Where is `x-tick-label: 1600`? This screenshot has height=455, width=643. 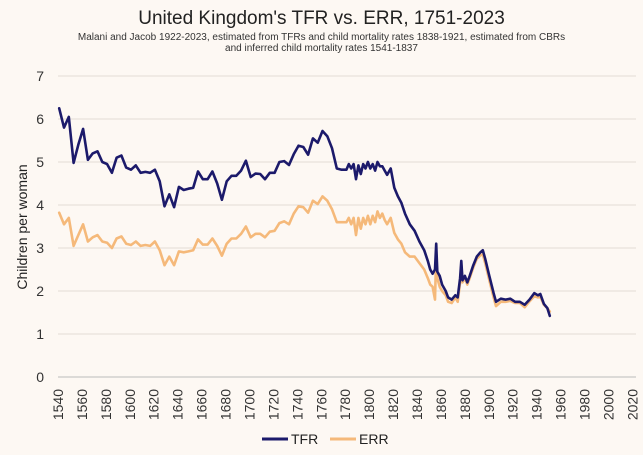
x-tick-label: 1600 is located at coordinates (130, 404).